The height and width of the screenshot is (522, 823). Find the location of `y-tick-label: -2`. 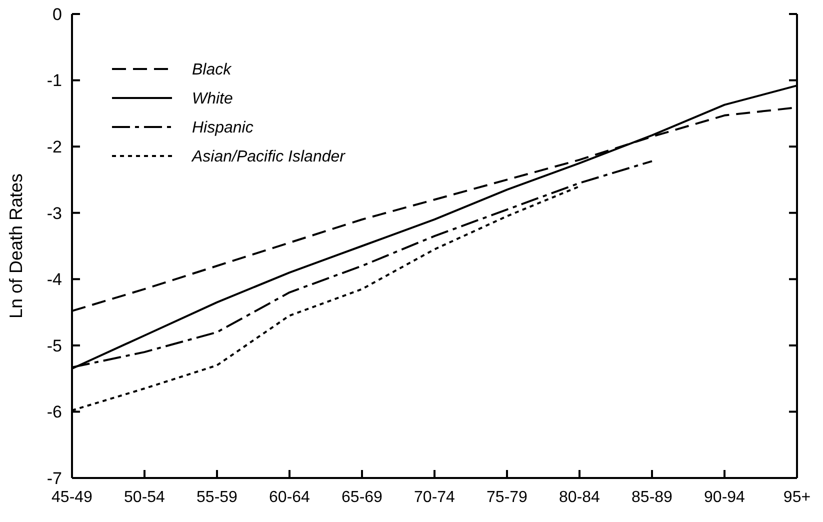

y-tick-label: -2 is located at coordinates (54, 147).